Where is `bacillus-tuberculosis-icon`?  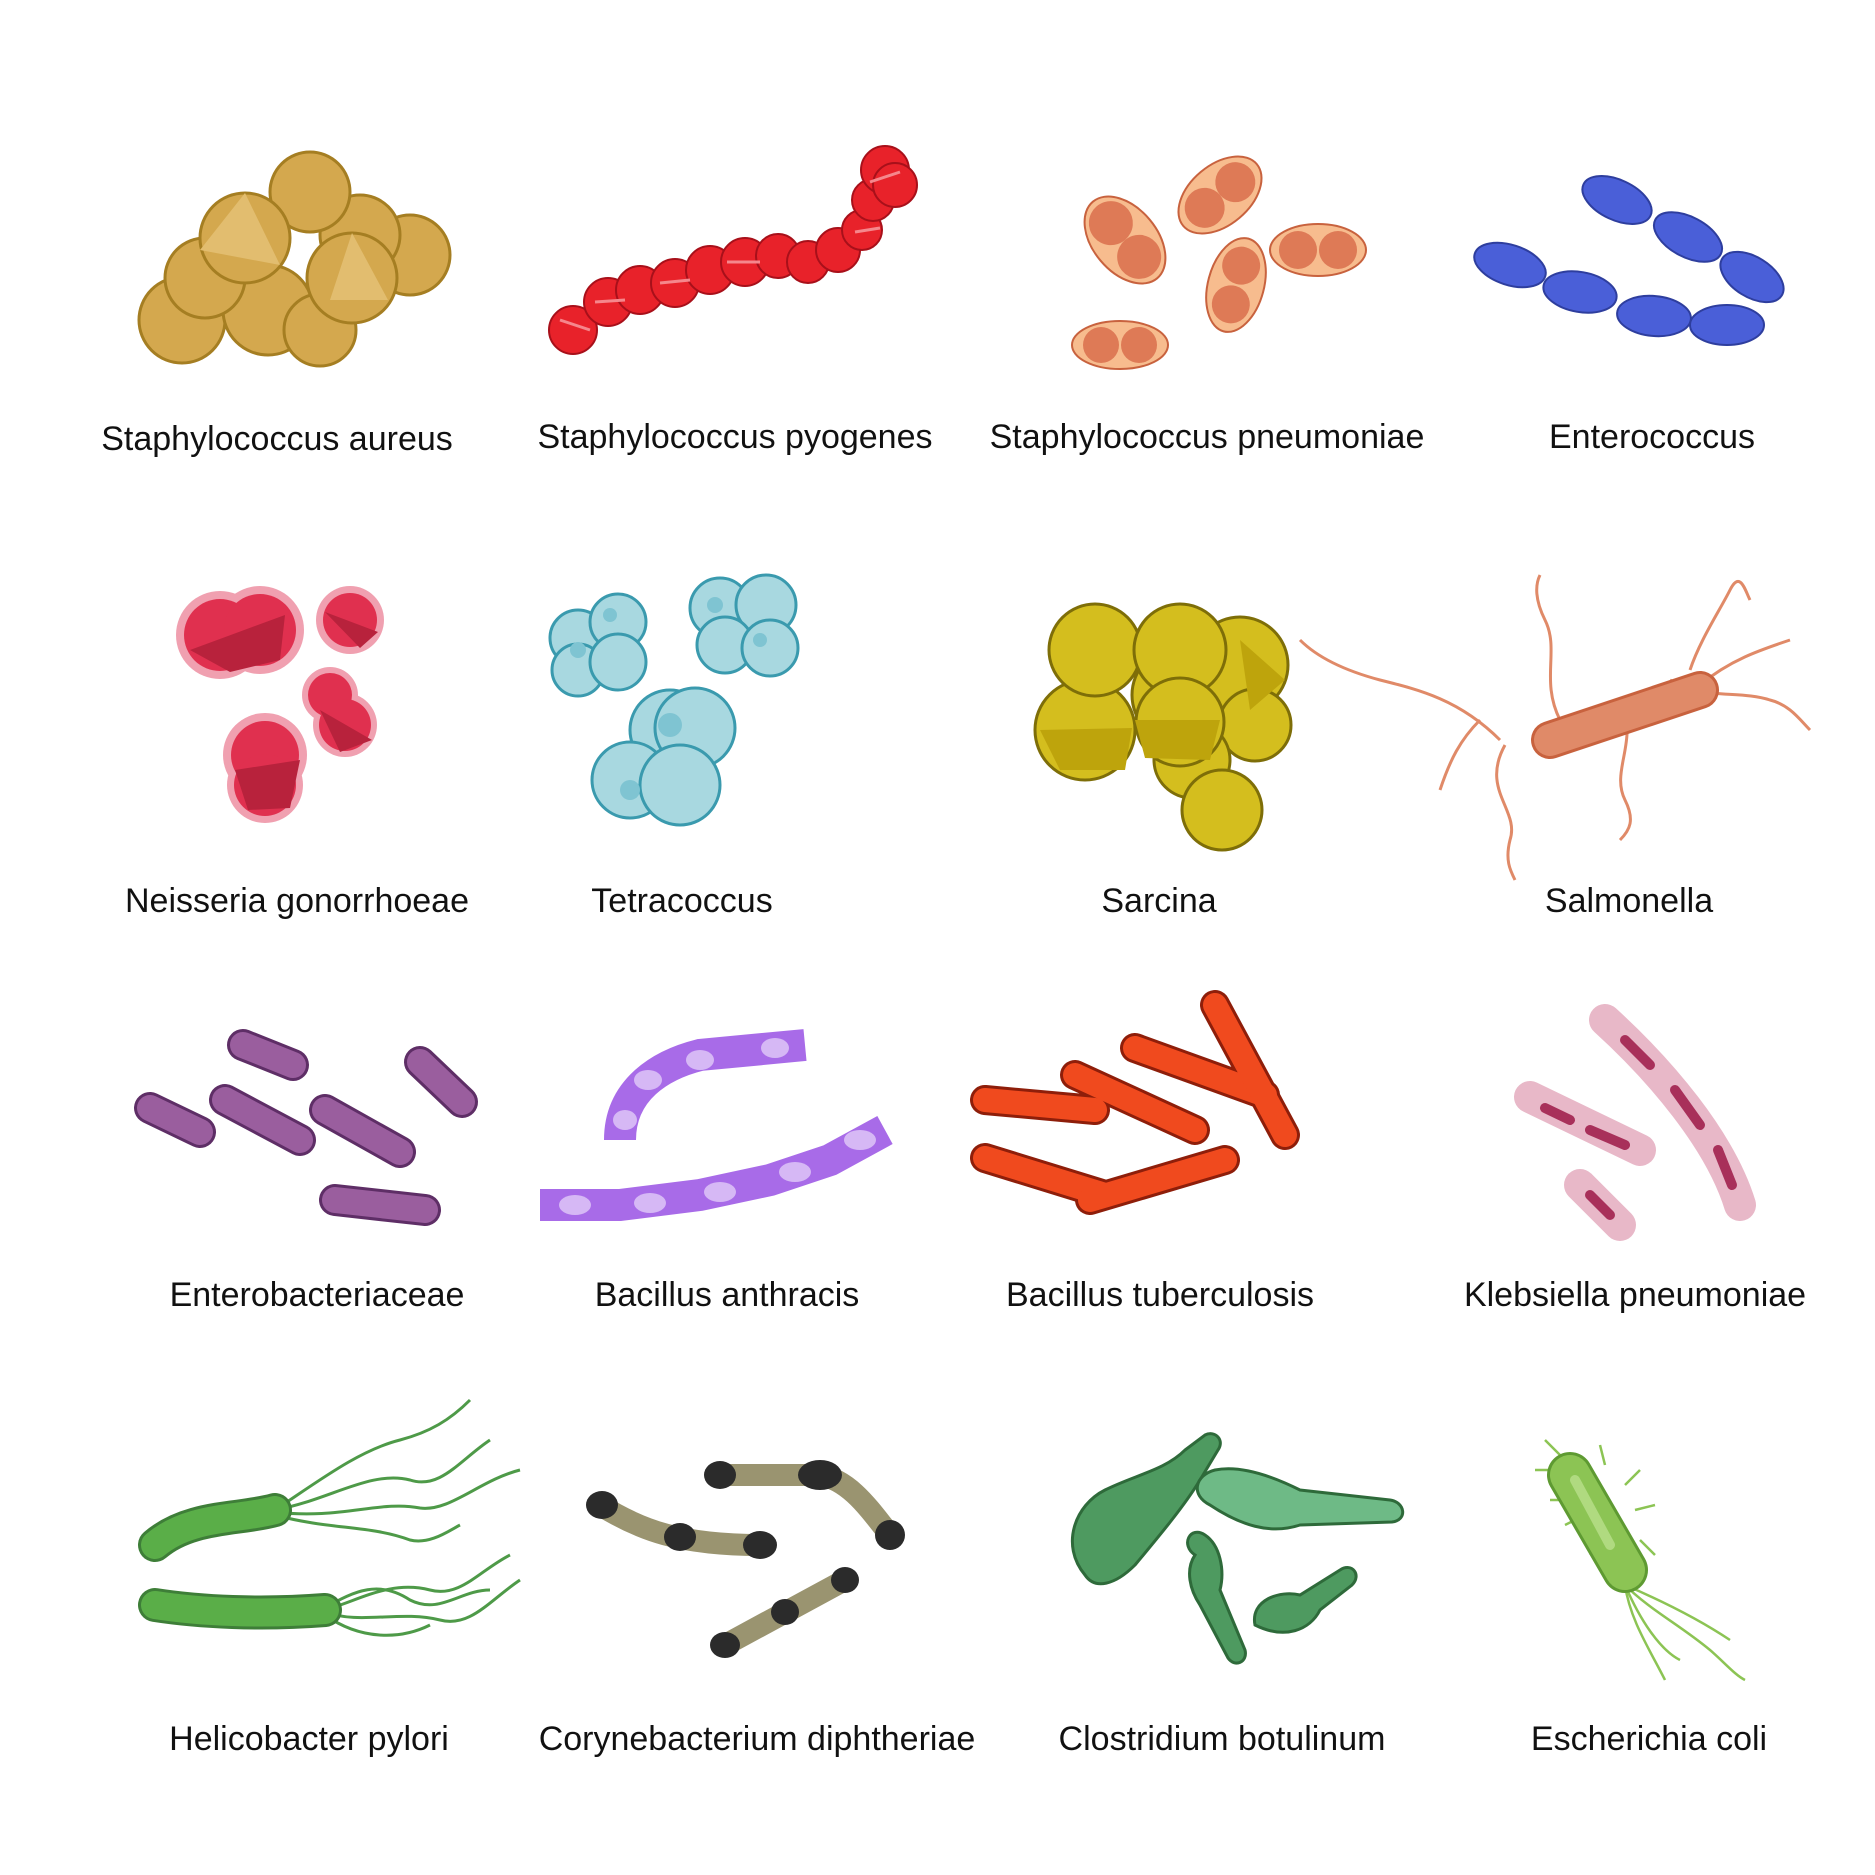
bacillus-tuberculosis-icon is located at coordinates (1135, 1102).